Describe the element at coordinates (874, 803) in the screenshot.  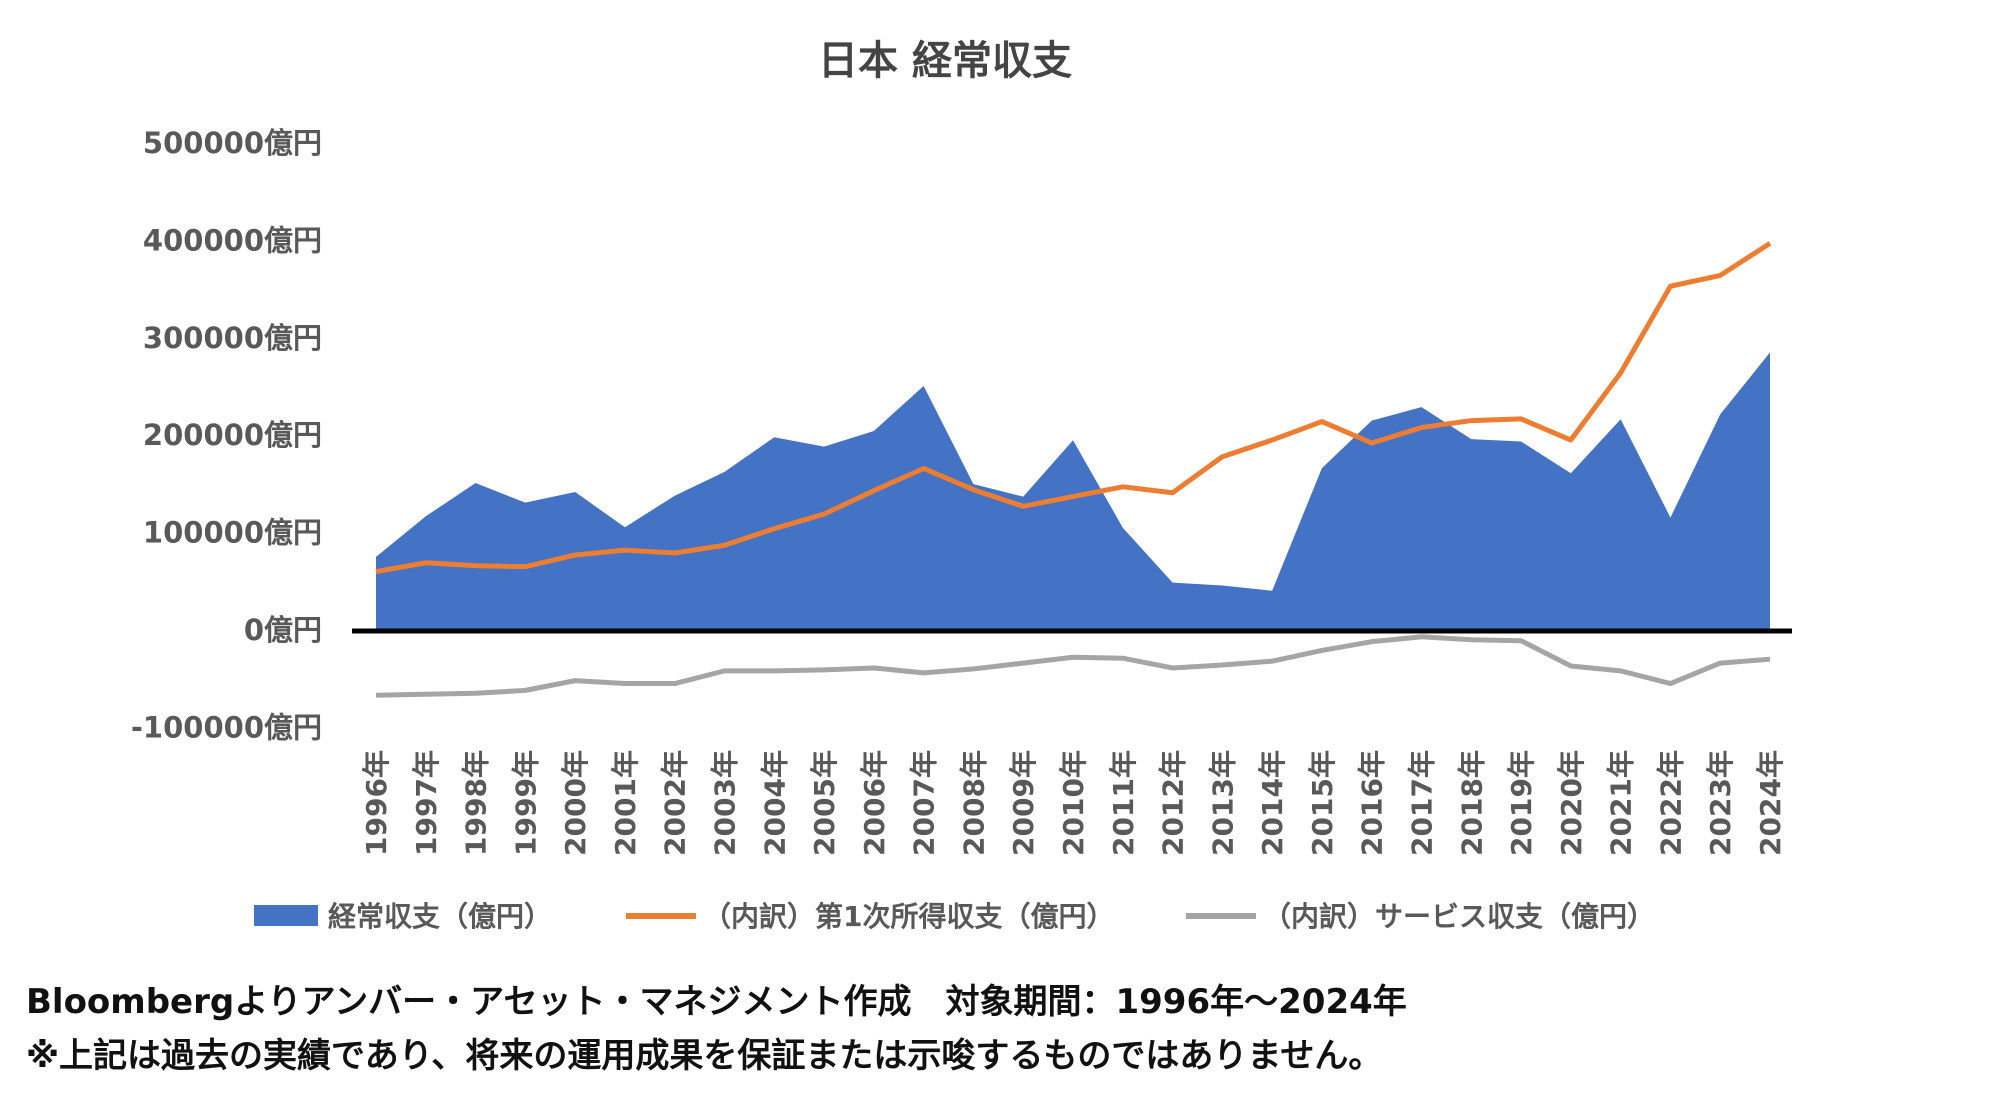
I see `x-tick-label: 2006年` at that location.